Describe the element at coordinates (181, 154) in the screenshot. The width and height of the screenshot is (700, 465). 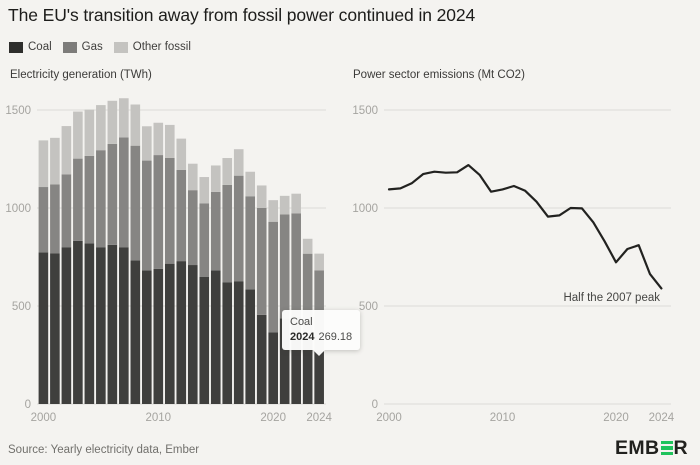
I see `bar-segment-other-fossil-2012` at that location.